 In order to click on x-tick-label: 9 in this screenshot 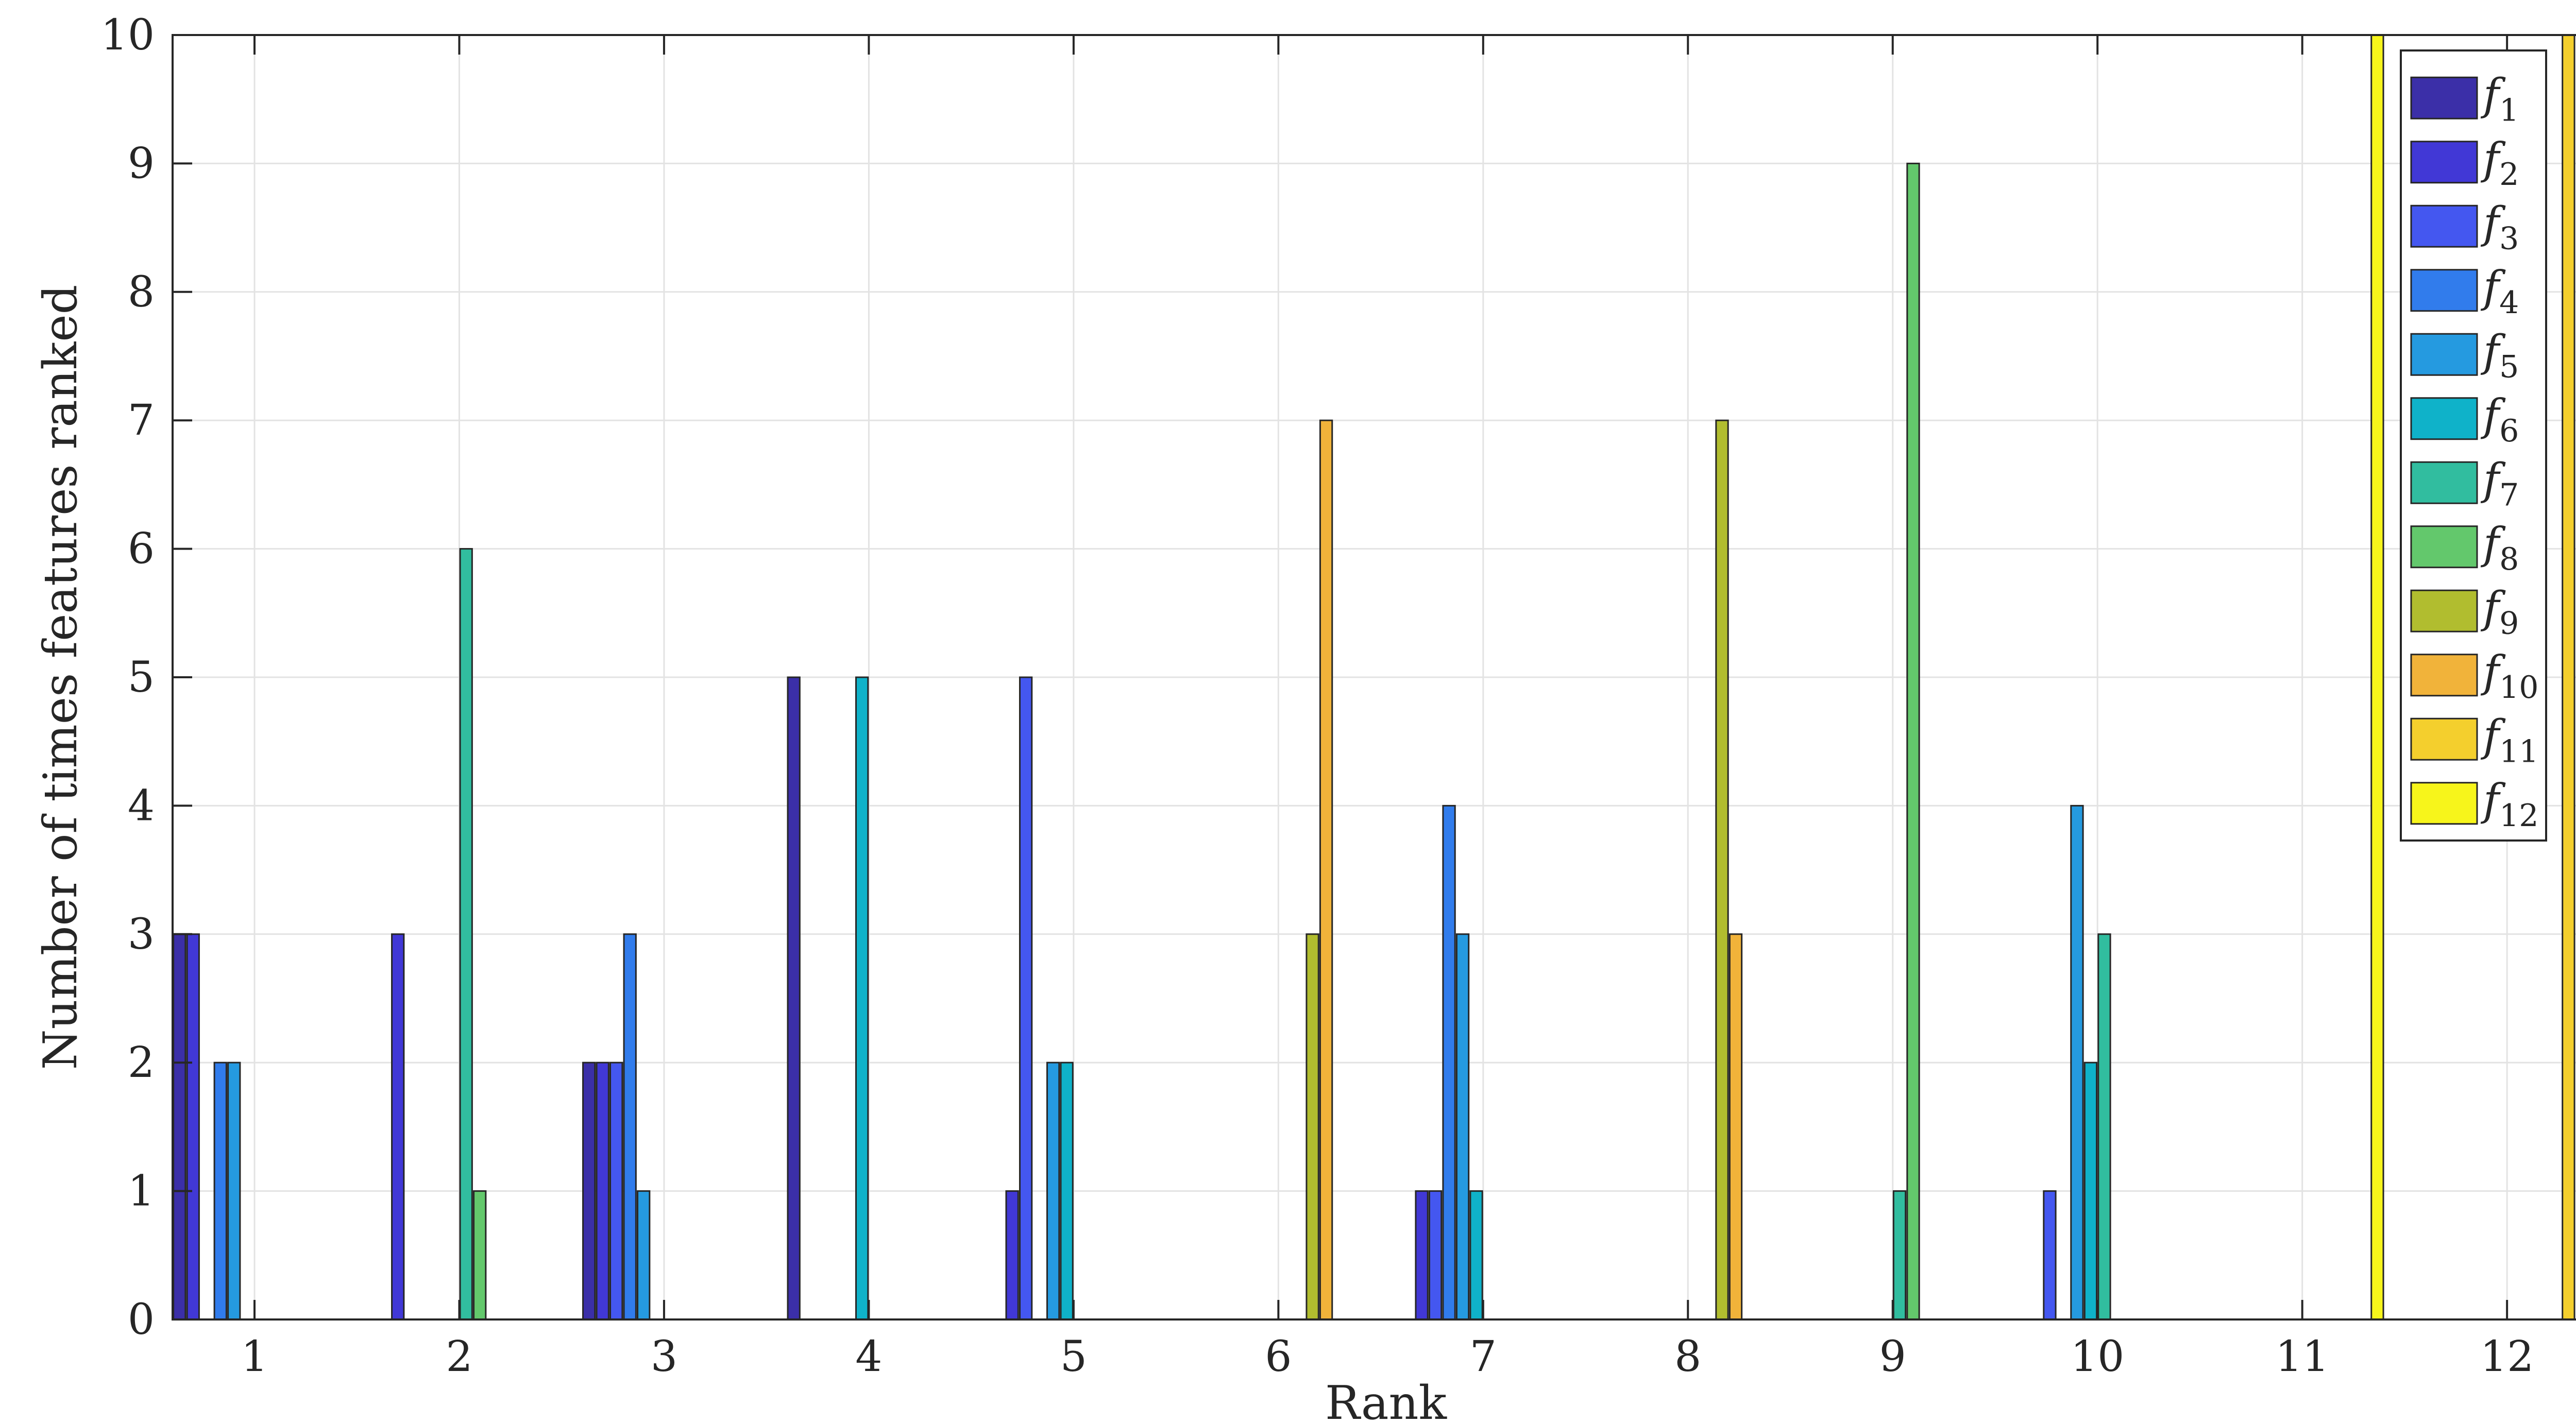, I will do `click(1892, 1356)`.